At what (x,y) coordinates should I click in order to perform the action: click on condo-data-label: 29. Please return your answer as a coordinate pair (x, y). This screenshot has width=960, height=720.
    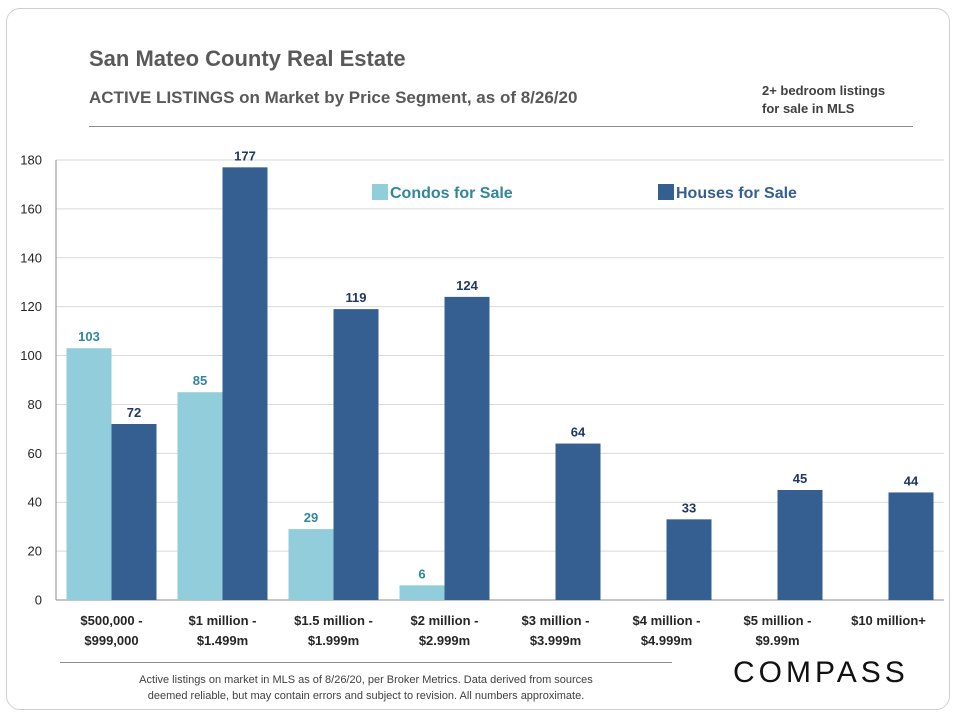
    Looking at the image, I should click on (311, 517).